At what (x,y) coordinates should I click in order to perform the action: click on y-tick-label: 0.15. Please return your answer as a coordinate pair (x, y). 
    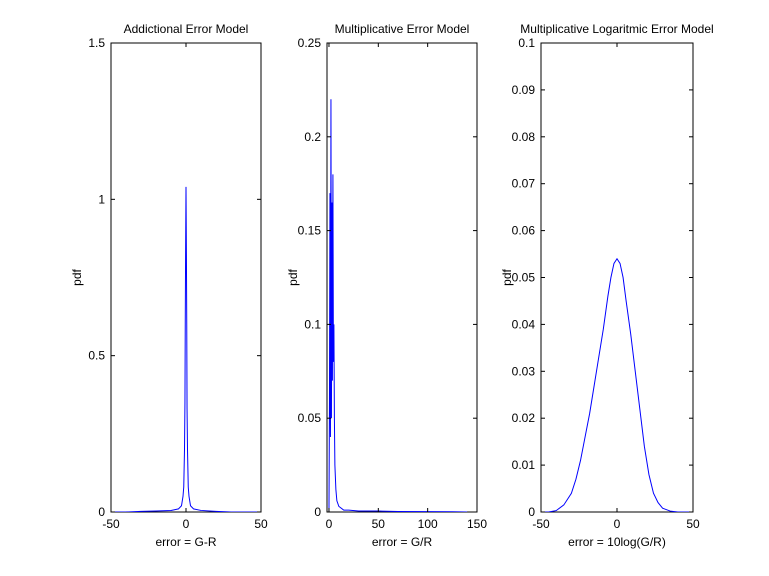
    Looking at the image, I should click on (310, 231).